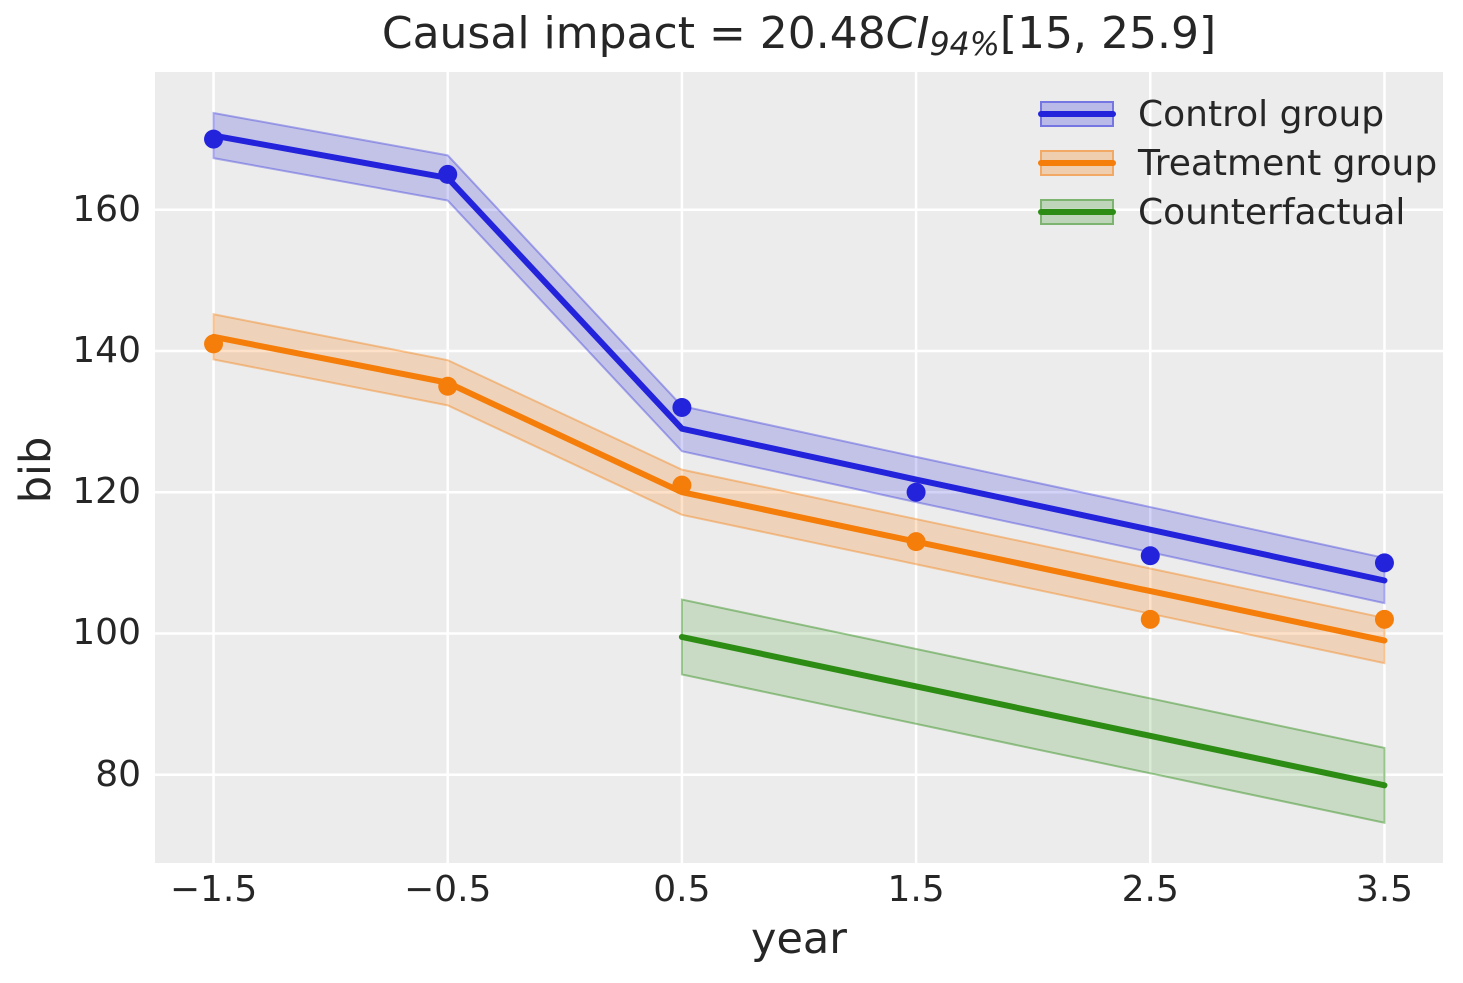  Describe the element at coordinates (633, 33) in the screenshot. I see `title-prefix: Causal impact = 20.48` at that location.